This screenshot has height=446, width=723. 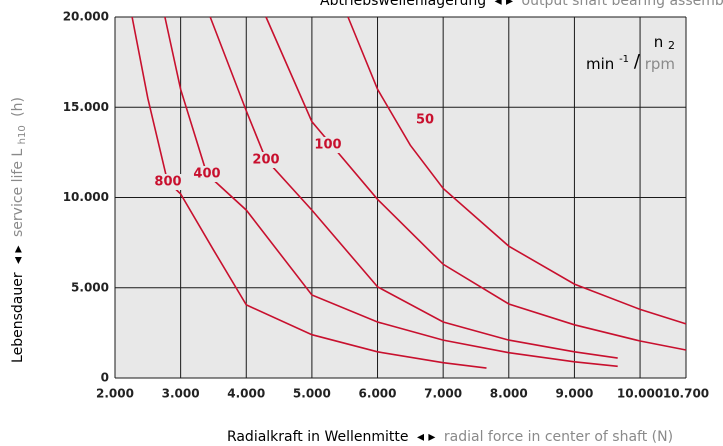 What do you see at coordinates (181, 394) in the screenshot?
I see `x-tick-label: 3.000` at bounding box center [181, 394].